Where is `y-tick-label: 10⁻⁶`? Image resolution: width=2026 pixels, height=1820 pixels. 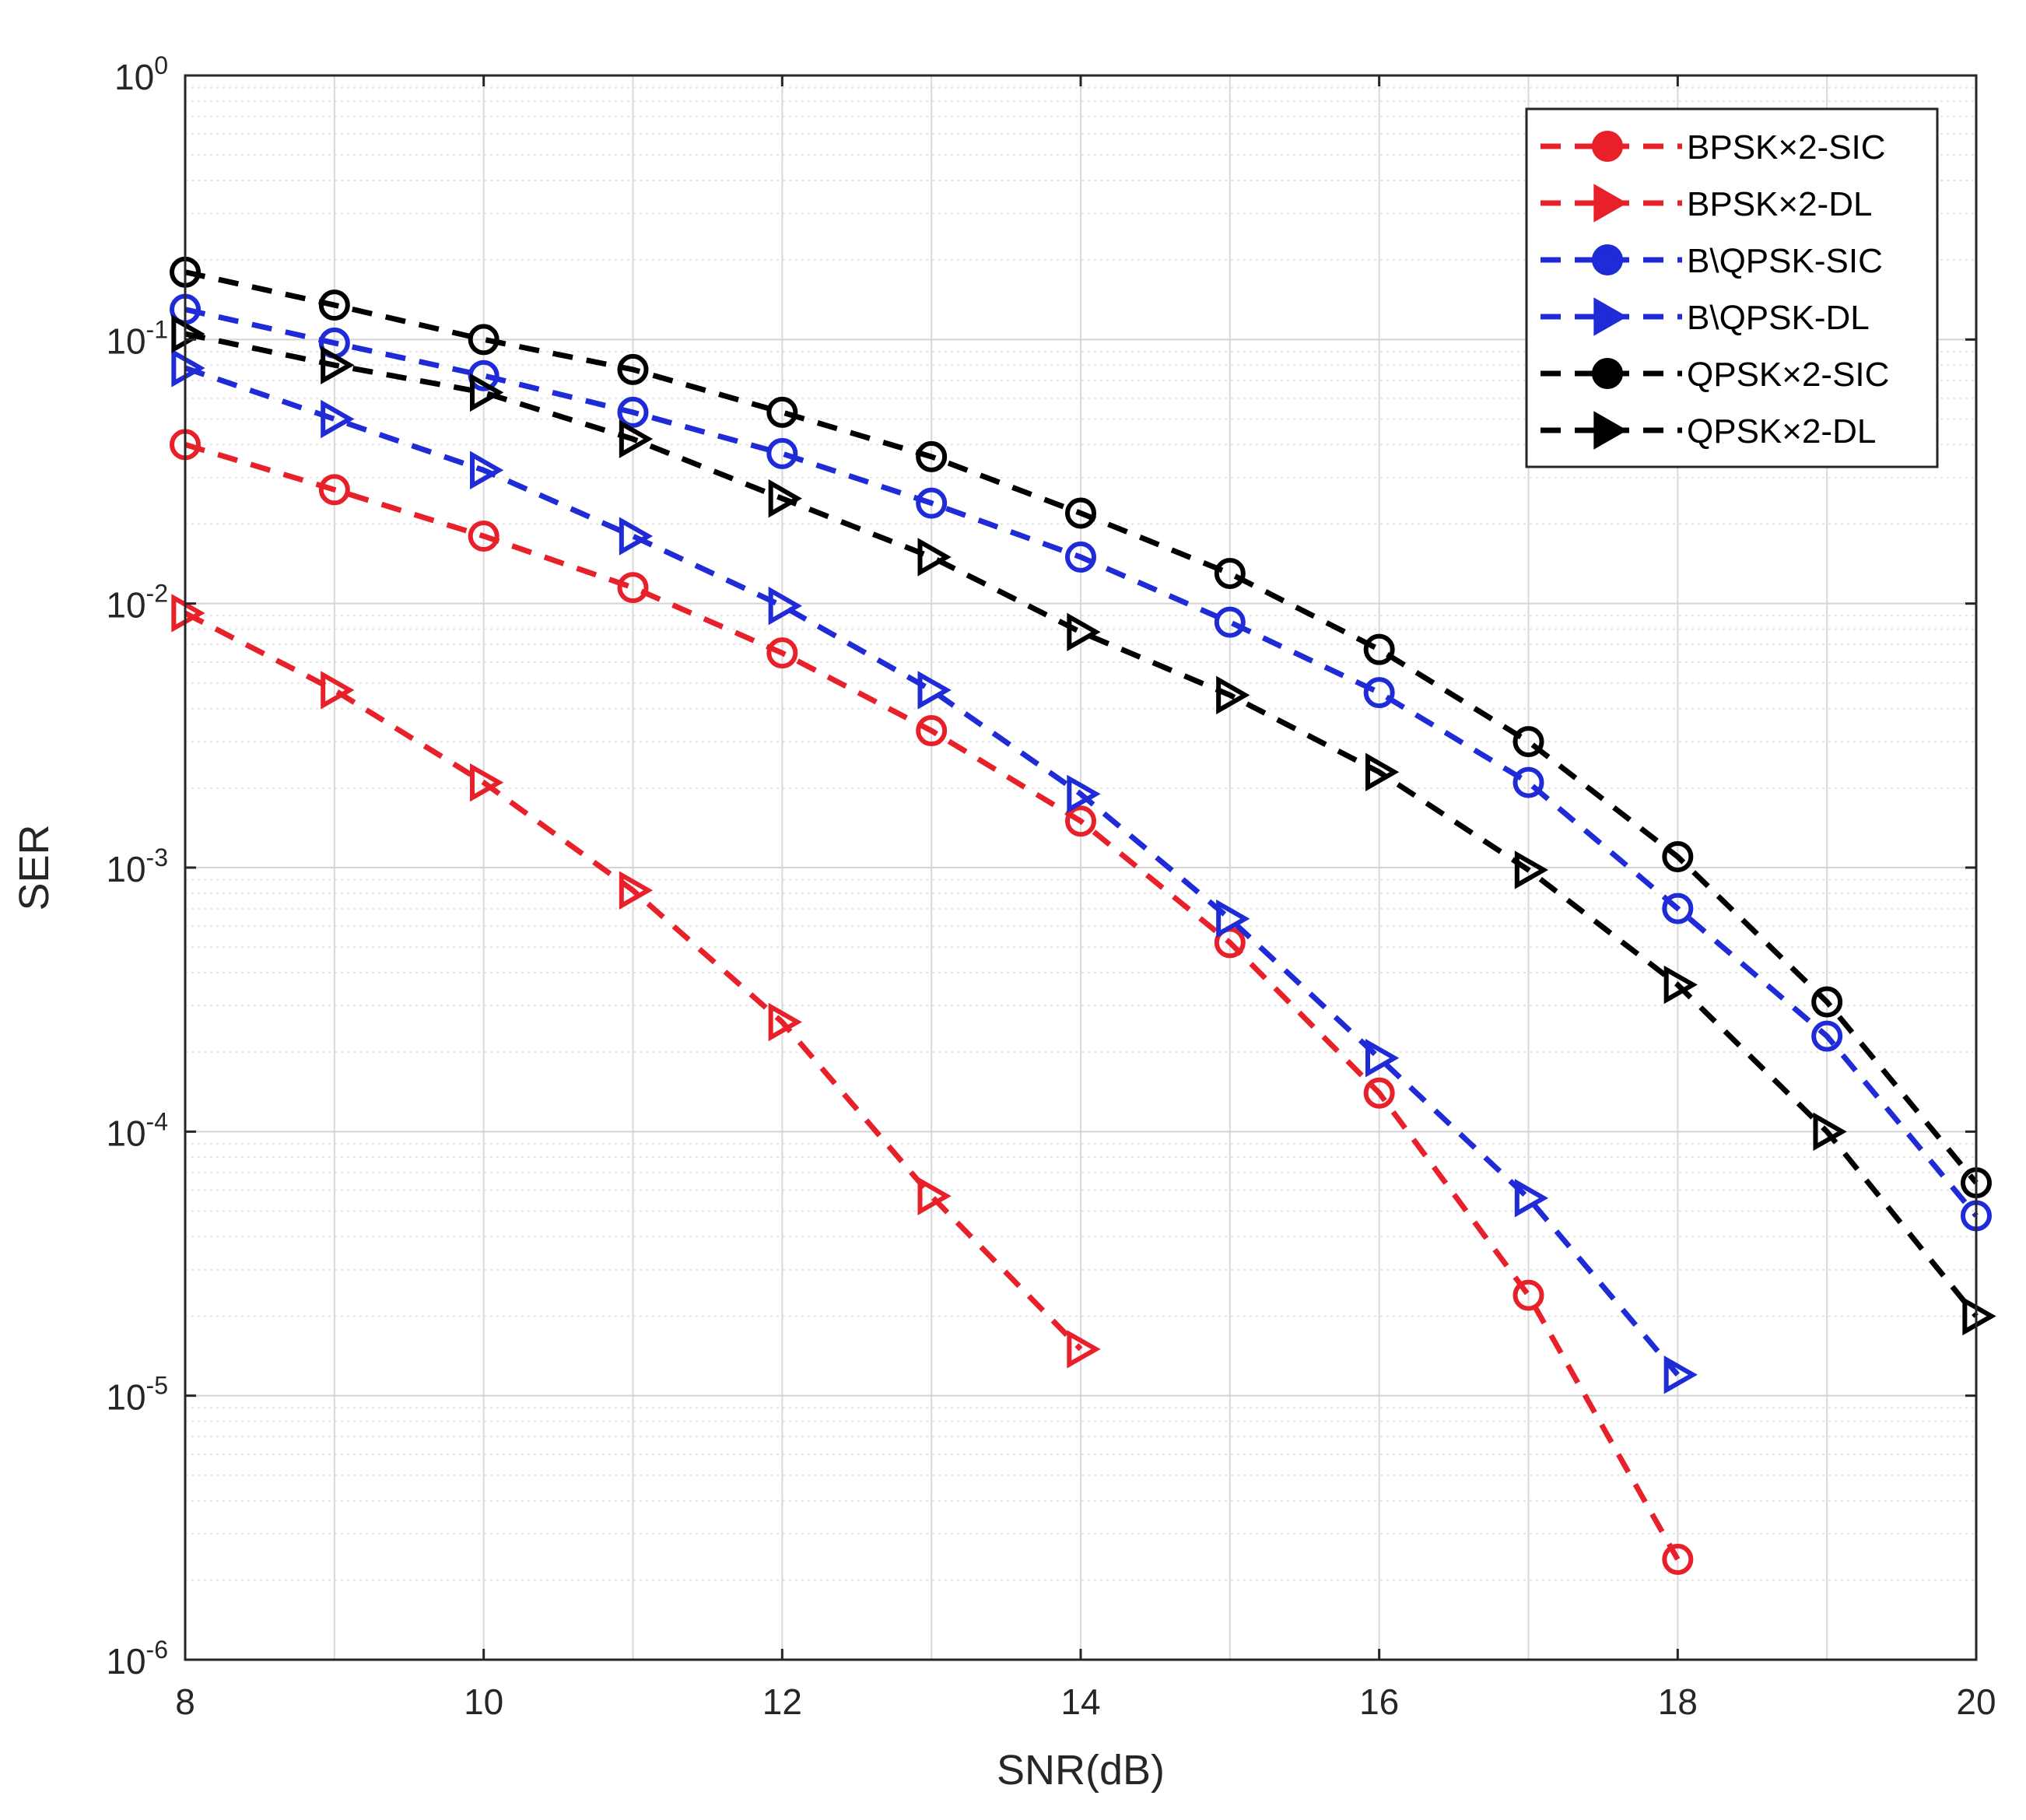 y-tick-label: 10⁻⁶ is located at coordinates (137, 1659).